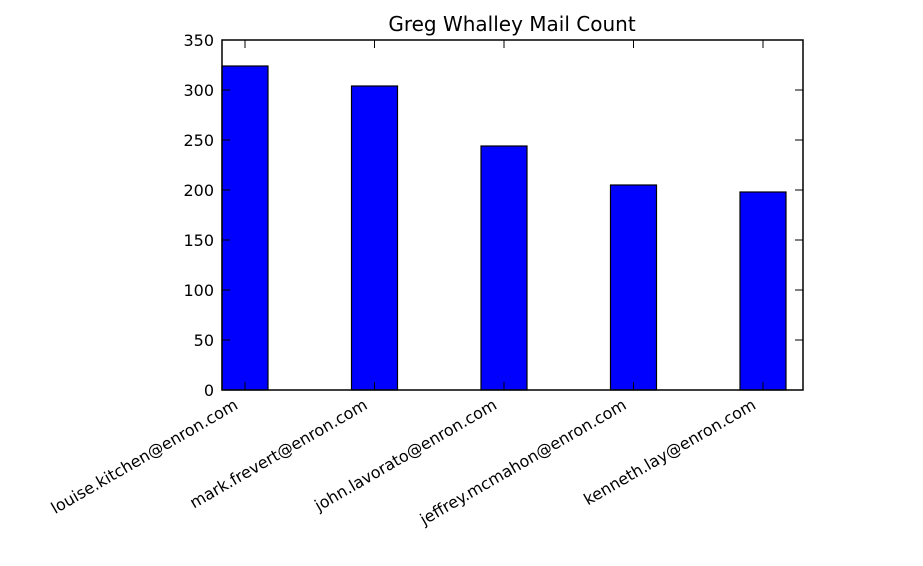 The width and height of the screenshot is (923, 566). Describe the element at coordinates (198, 140) in the screenshot. I see `y-tick-label: 250` at that location.